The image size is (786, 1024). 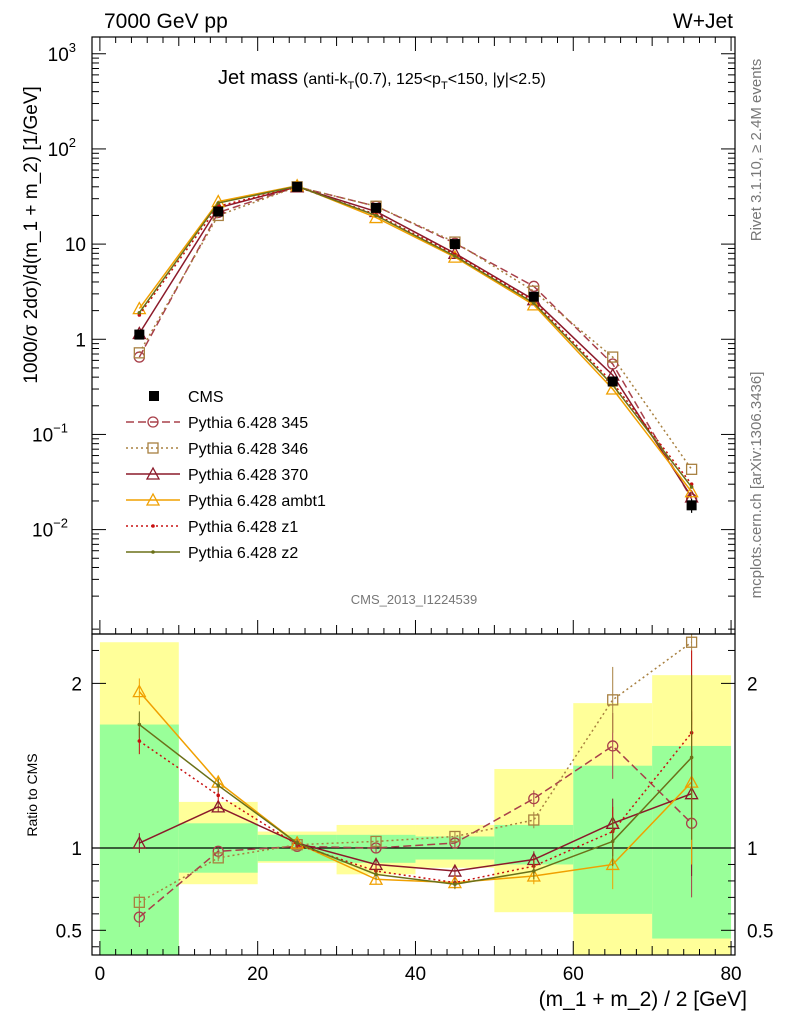 What do you see at coordinates (32, 794) in the screenshot?
I see `ratio-y-axis-label: Ratio to CMS` at bounding box center [32, 794].